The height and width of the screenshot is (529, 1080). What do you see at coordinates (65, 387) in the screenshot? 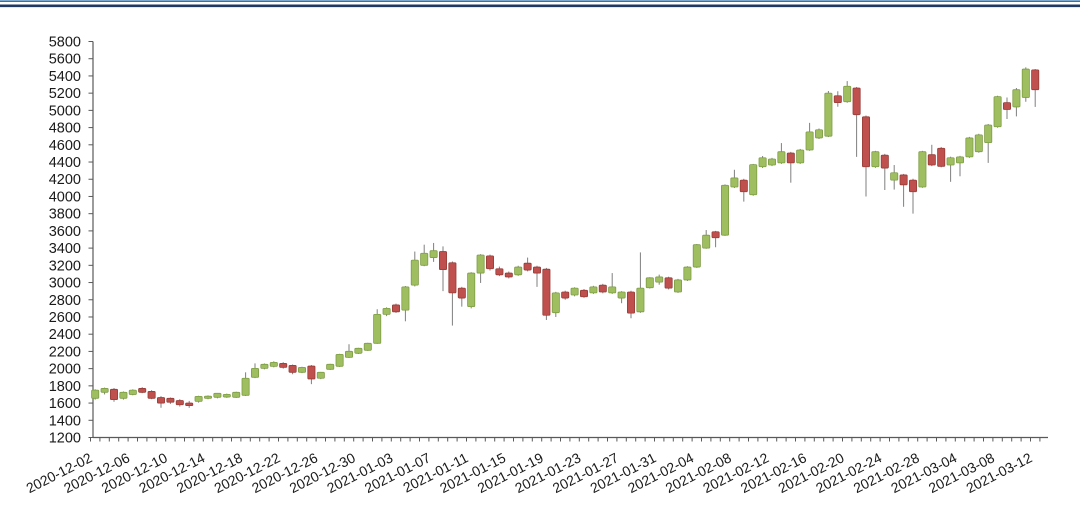
I see `y-tick-label: 1800` at bounding box center [65, 387].